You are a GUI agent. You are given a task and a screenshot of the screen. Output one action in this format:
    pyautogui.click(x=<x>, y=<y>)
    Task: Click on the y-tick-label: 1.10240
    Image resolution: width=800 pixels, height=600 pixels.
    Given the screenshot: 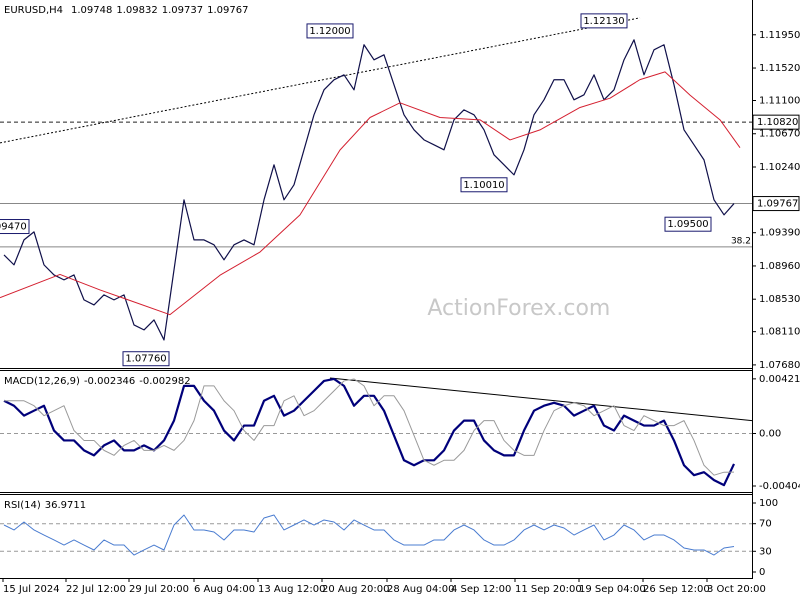 What is the action you would take?
    pyautogui.click(x=779, y=167)
    